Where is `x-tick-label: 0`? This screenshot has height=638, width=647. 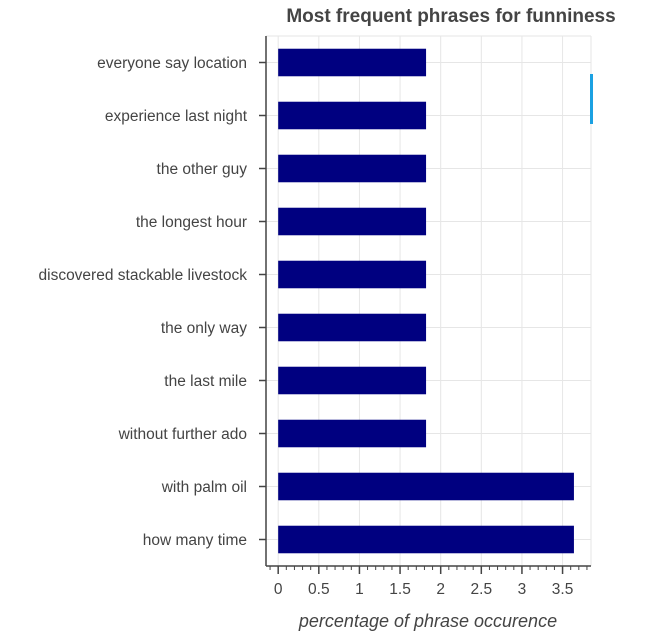
x-tick-label: 0 is located at coordinates (278, 589).